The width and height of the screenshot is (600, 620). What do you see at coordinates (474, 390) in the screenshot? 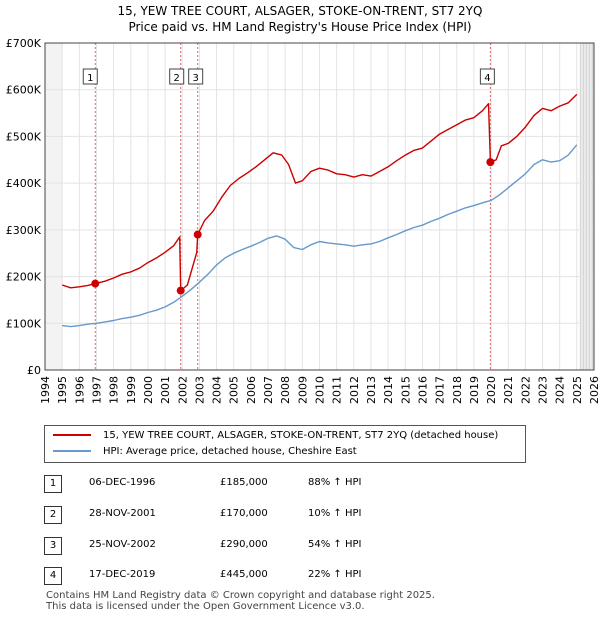
I see `x-tick-label: 2019` at bounding box center [474, 390].